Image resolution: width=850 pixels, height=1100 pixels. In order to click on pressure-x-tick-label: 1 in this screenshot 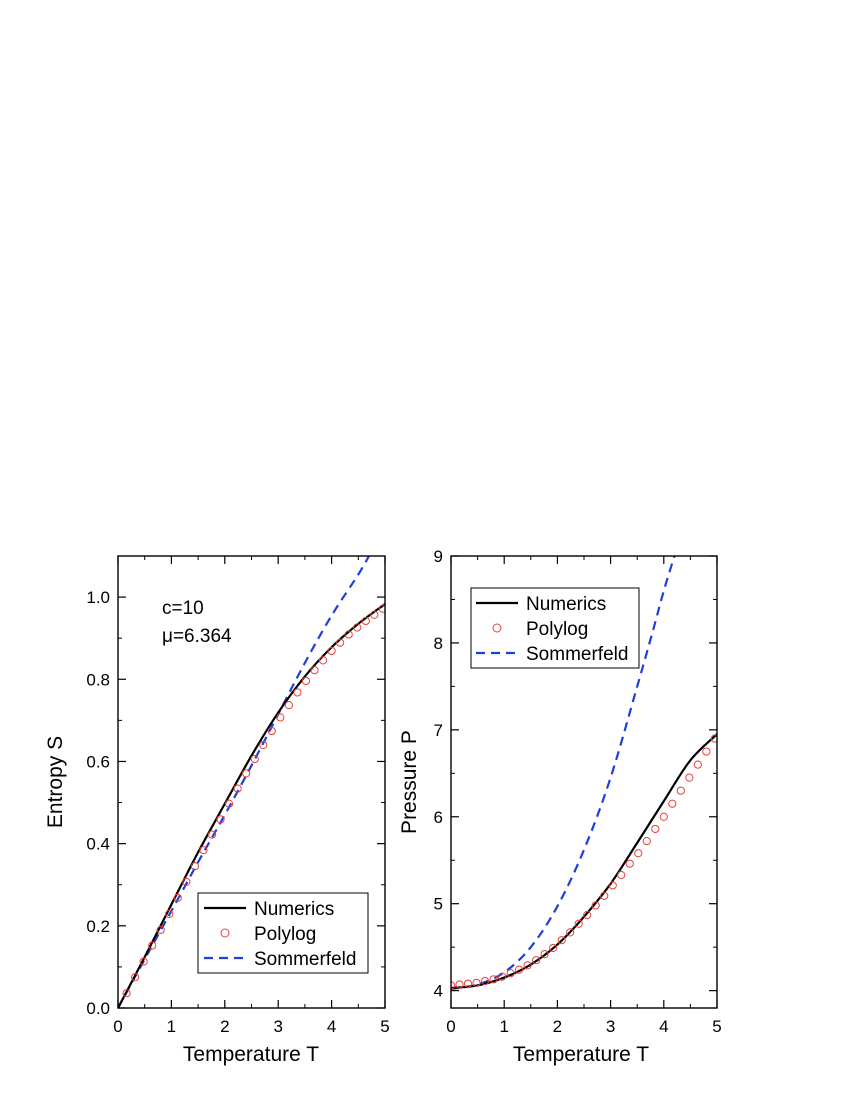, I will do `click(503, 1026)`.